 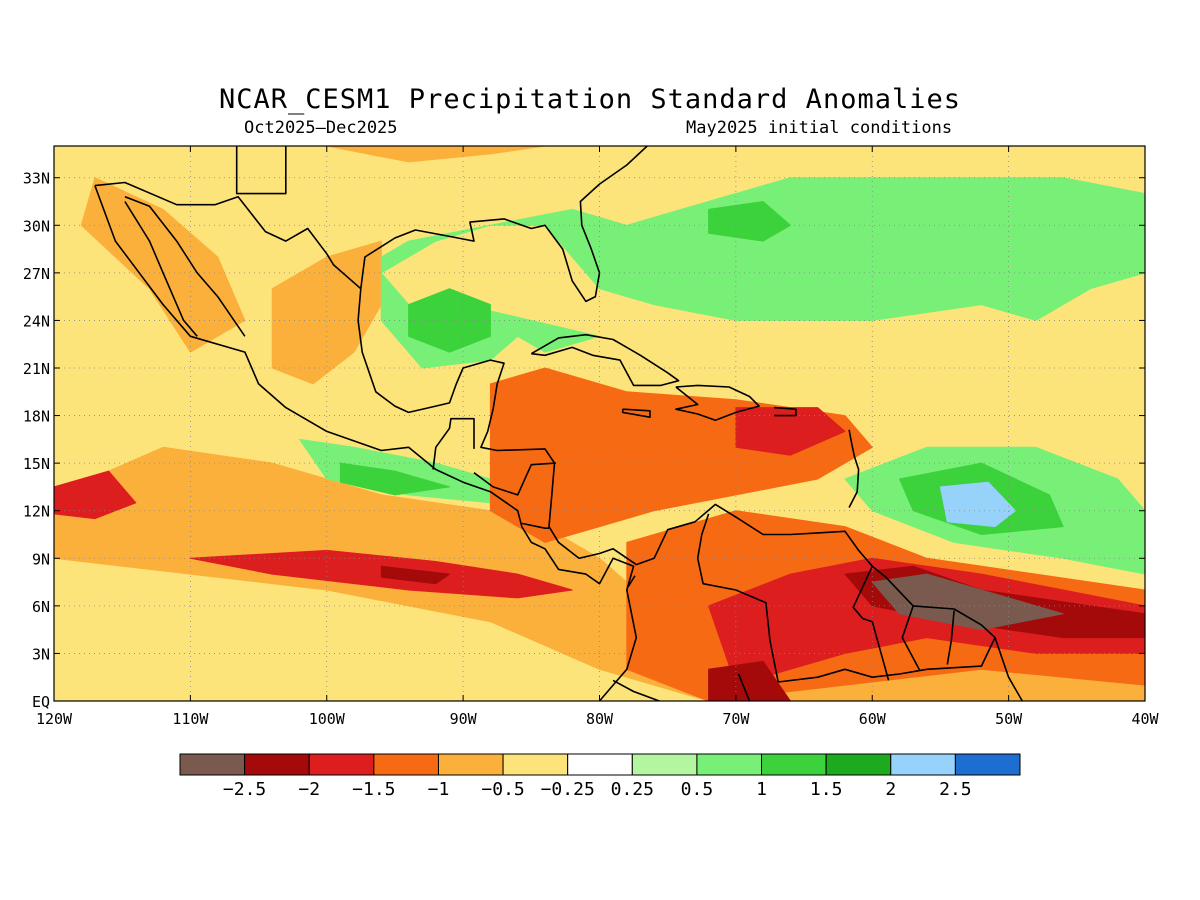 I want to click on coastline-guyana-suriname, so click(x=911, y=638).